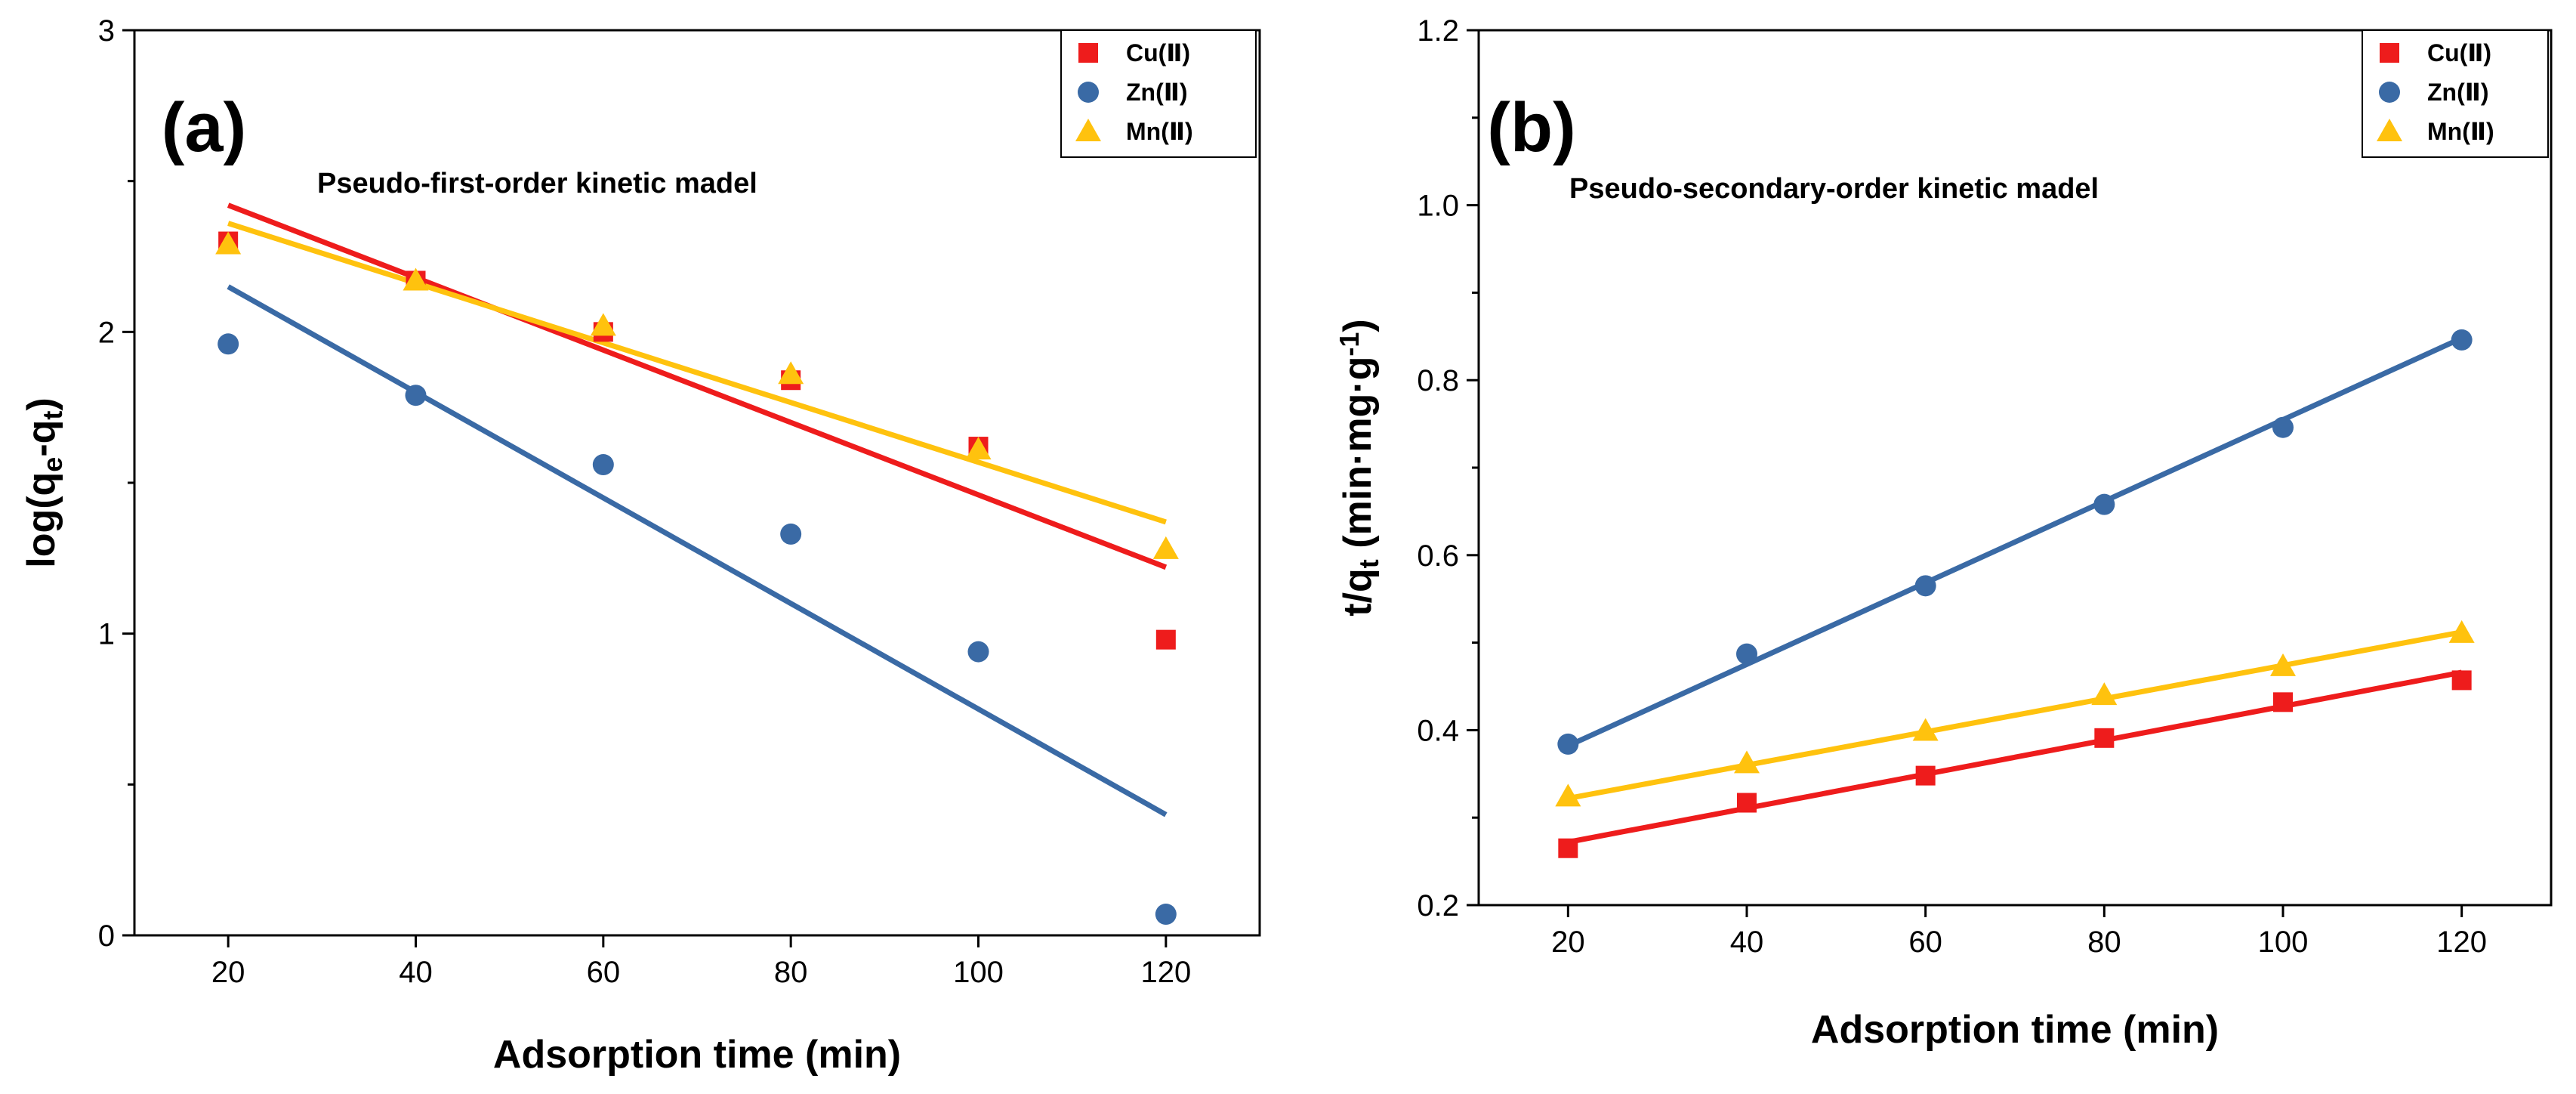 The image size is (2576, 1094). Describe the element at coordinates (52, 464) in the screenshot. I see `y-axis-title-subscript: e` at that location.